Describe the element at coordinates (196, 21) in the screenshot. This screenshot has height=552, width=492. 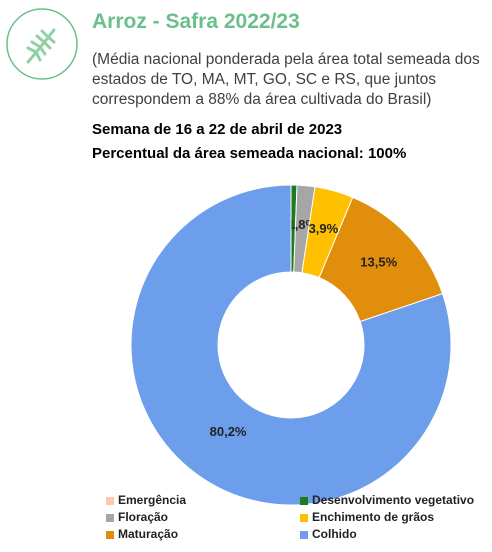
I see `title: Arroz - Safra 2022/23` at that location.